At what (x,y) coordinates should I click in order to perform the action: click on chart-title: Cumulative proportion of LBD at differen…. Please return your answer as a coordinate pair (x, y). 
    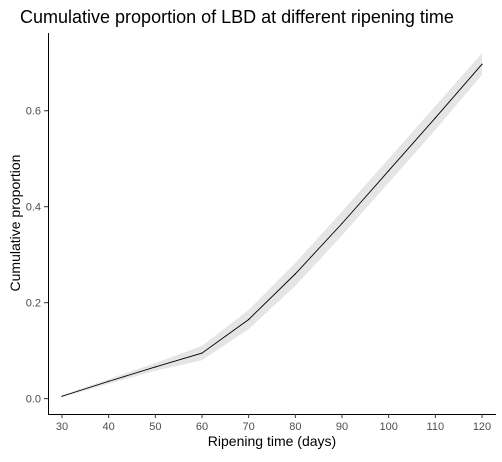
    Looking at the image, I should click on (237, 17).